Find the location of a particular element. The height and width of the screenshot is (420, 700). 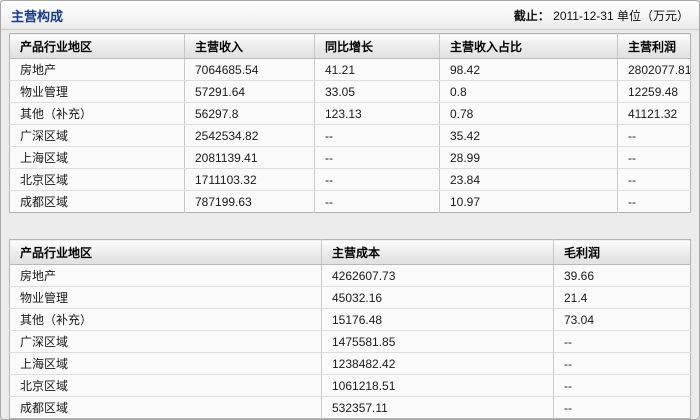

table-row: 广深区域 2542534.82 -- 35.42 -- is located at coordinates (350, 135).